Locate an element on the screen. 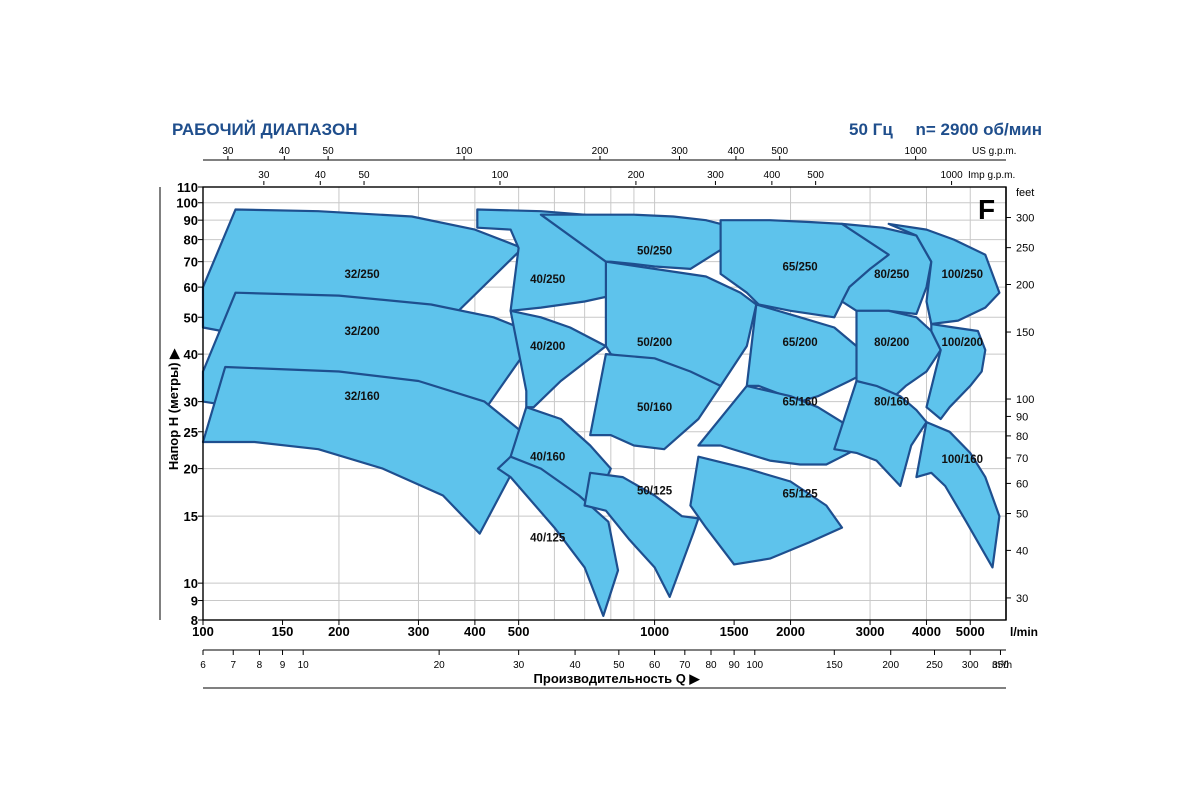  x-us-tick-label: 40 is located at coordinates (285, 151).